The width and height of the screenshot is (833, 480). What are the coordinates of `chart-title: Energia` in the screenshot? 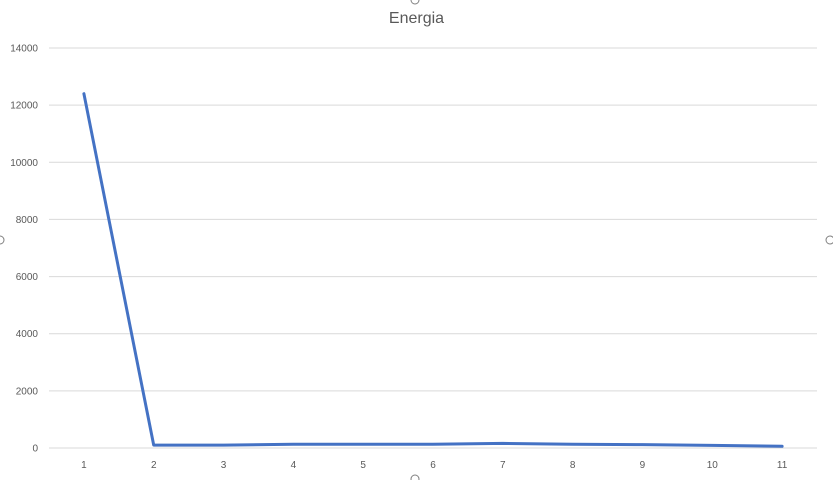 It's located at (416, 18).